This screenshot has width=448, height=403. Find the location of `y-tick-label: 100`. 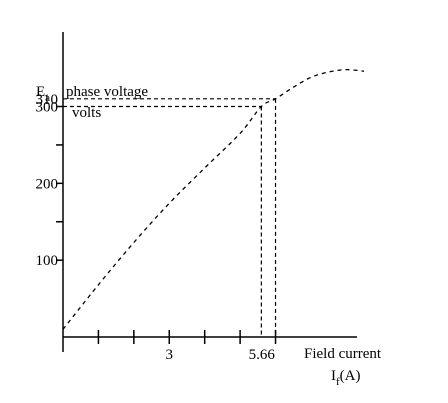

y-tick-label: 100 is located at coordinates (47, 261).